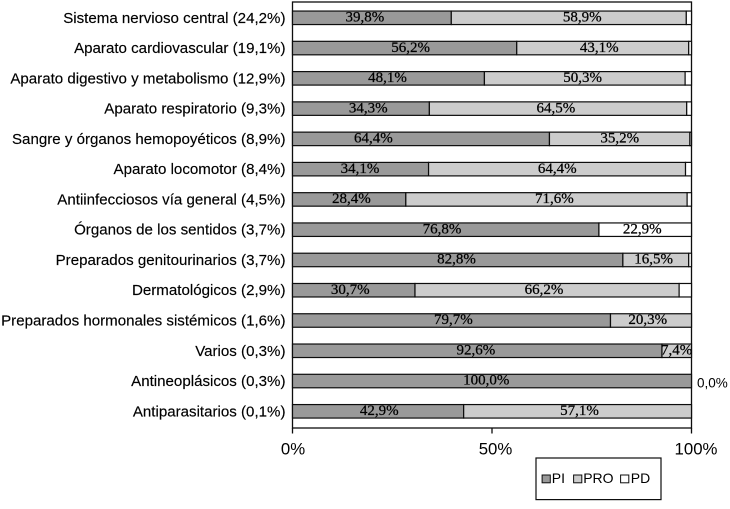 This screenshot has width=730, height=509. What do you see at coordinates (476, 351) in the screenshot?
I see `svg-text: 92,6%` at bounding box center [476, 351].